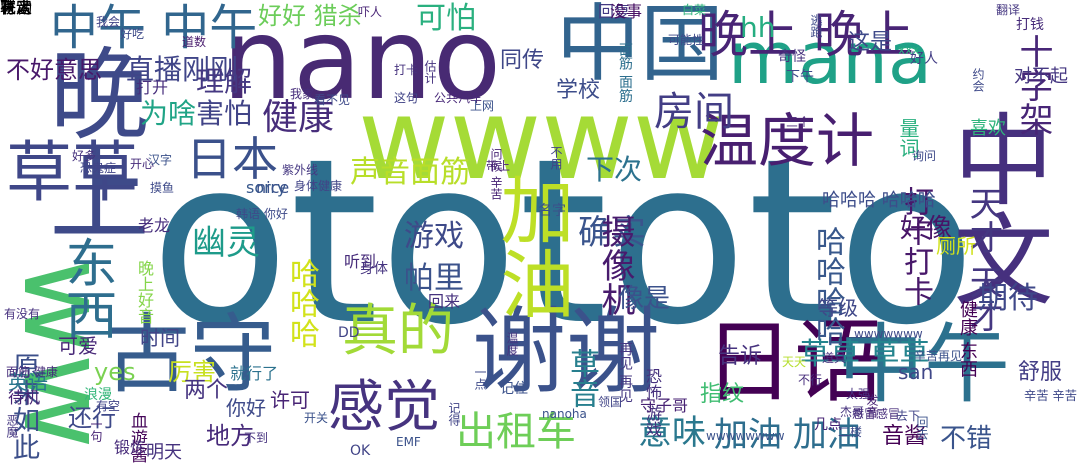  What do you see at coordinates (232, 159) in the screenshot?
I see `cloud-word: 日本` at bounding box center [232, 159].